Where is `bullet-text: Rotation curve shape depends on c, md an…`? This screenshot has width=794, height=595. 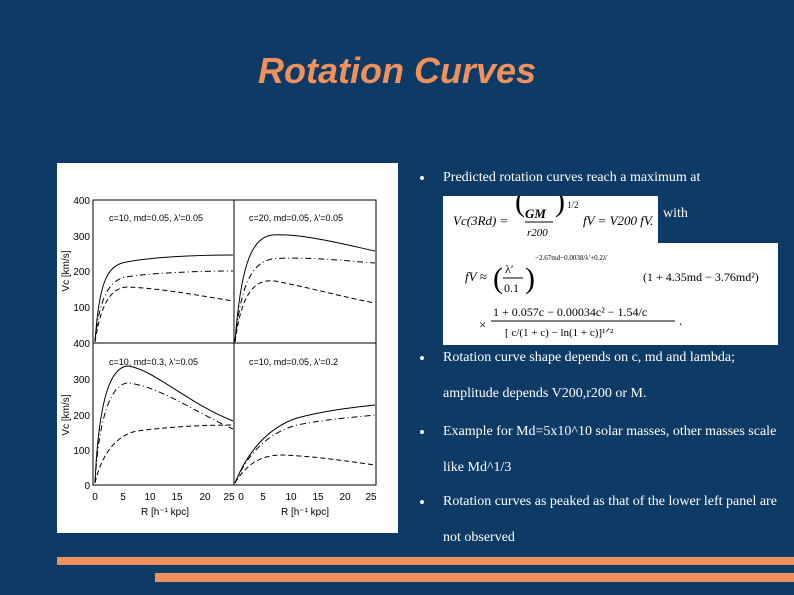 bullet-text: Rotation curve shape depends on c, md an… is located at coordinates (589, 375).